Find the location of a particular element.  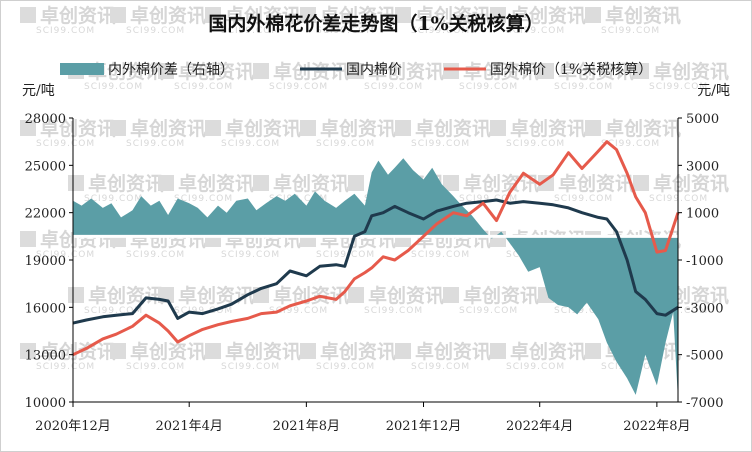

left-axis-tick-label: 16000 is located at coordinates (45, 308).